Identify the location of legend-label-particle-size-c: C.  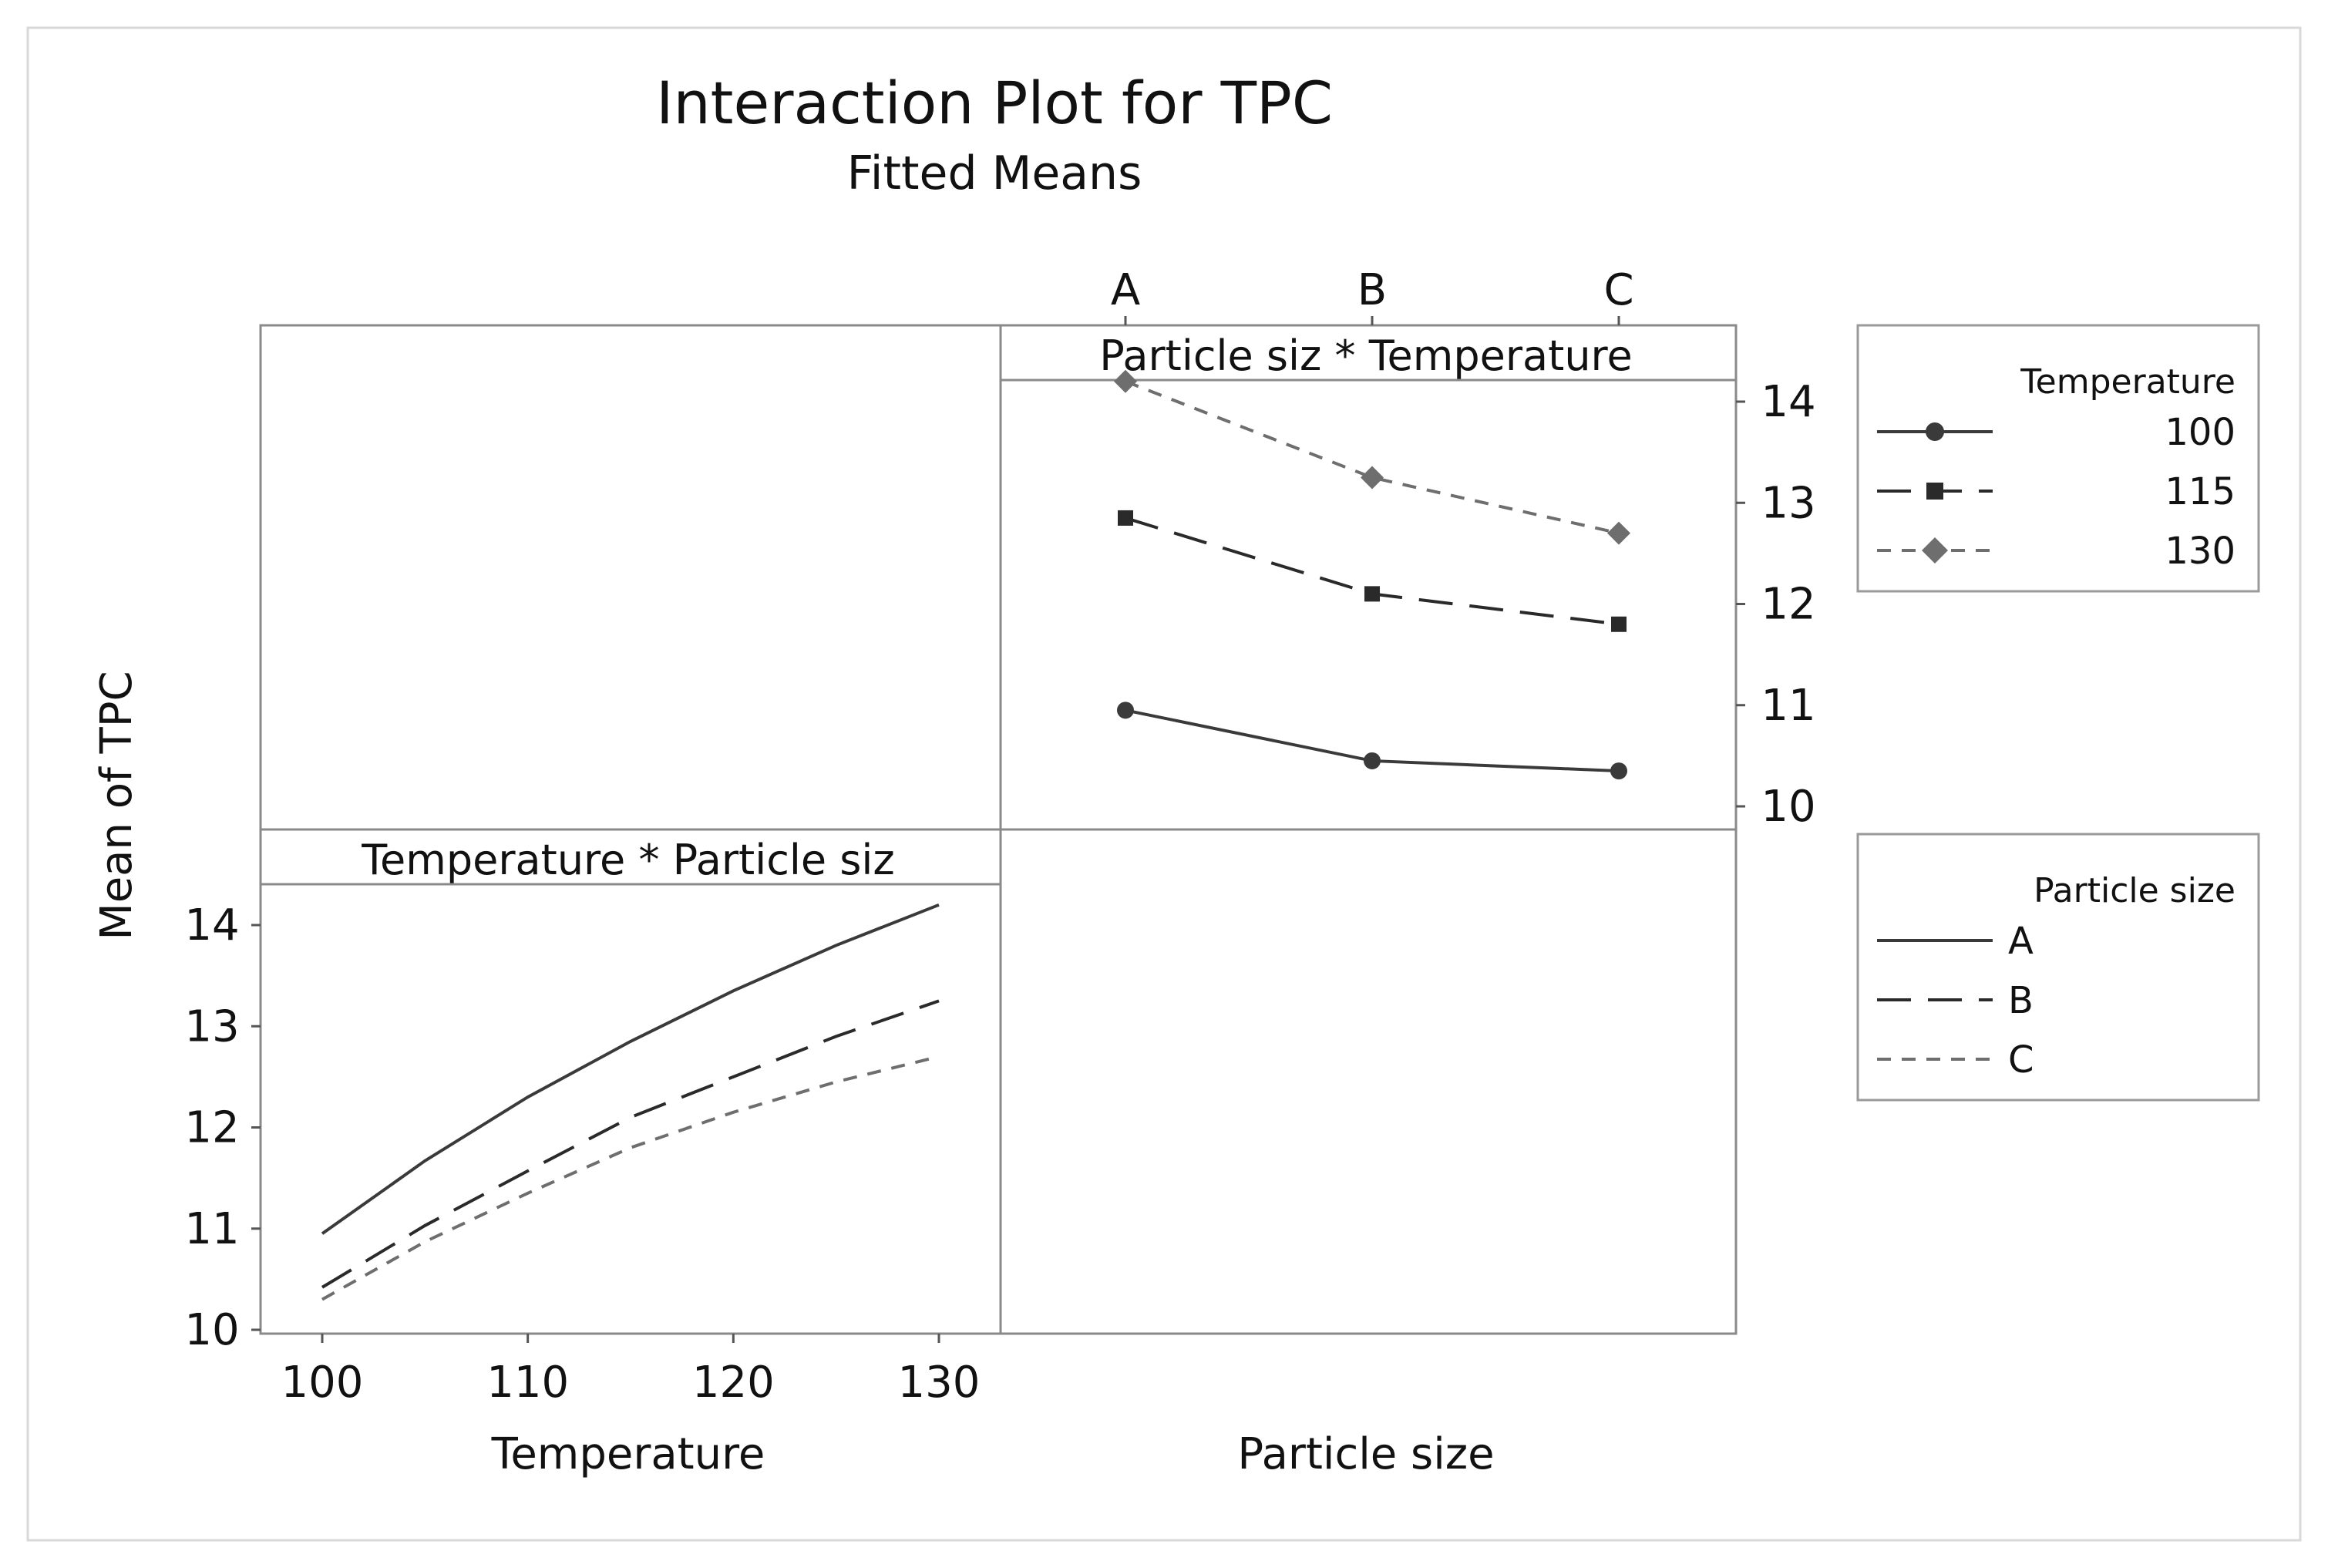
(2021, 1060).